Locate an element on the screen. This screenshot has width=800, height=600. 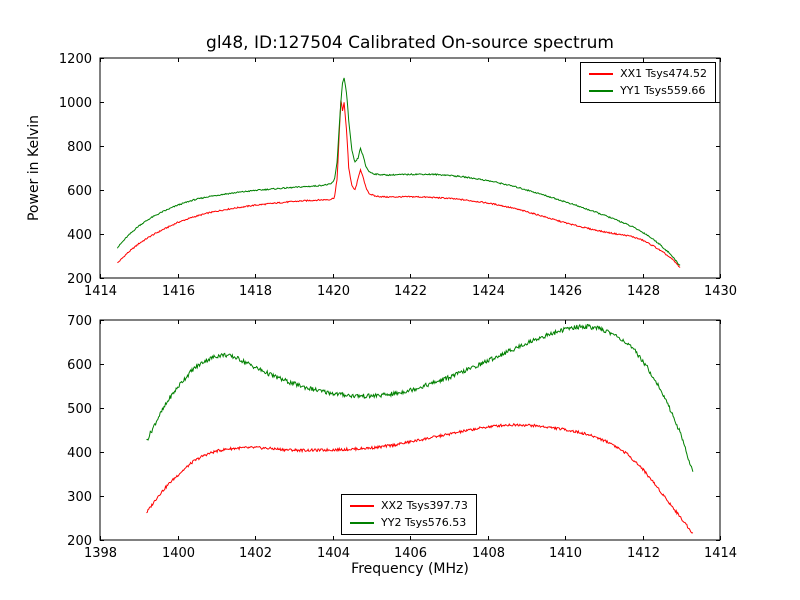
legend-line-yy2 is located at coordinates (362, 523).